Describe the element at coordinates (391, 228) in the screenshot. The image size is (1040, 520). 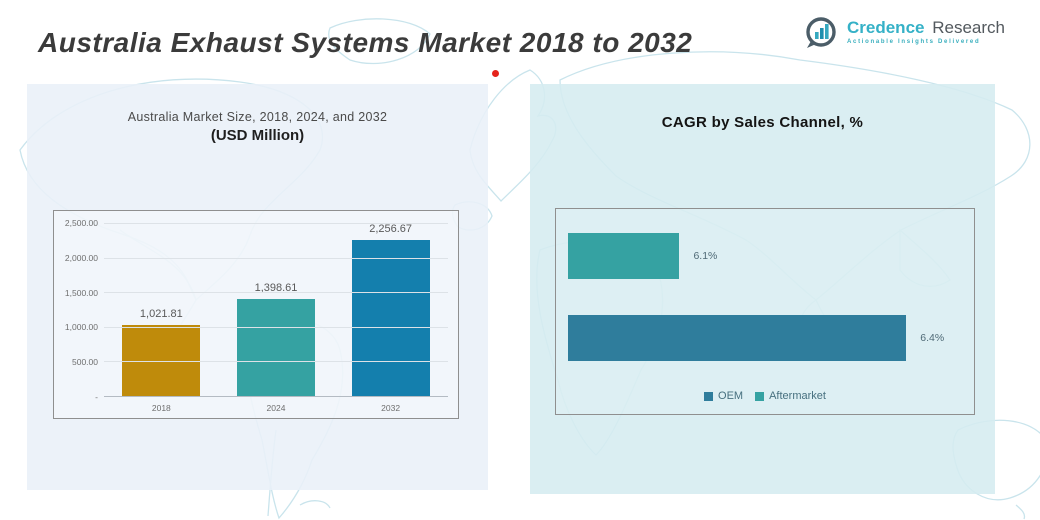
I see `bar-value-label: 2,256.67` at that location.